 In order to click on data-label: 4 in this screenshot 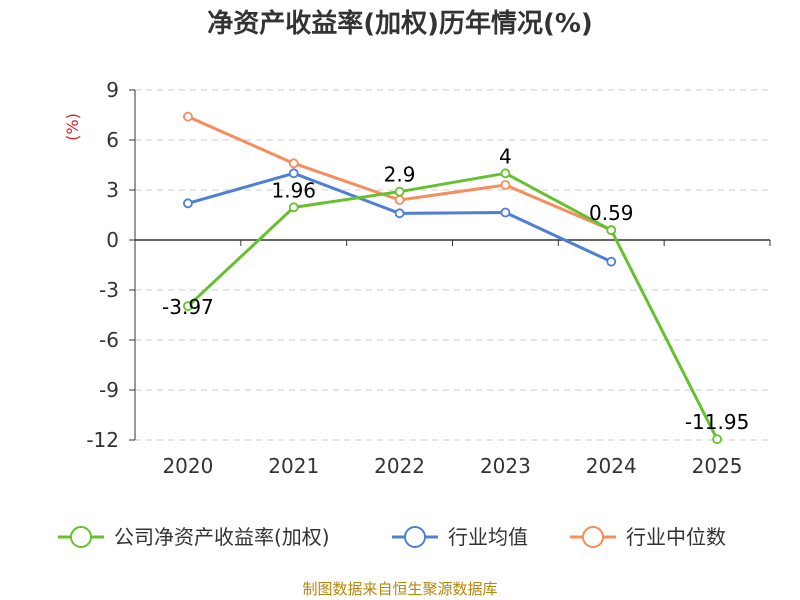, I will do `click(505, 156)`.